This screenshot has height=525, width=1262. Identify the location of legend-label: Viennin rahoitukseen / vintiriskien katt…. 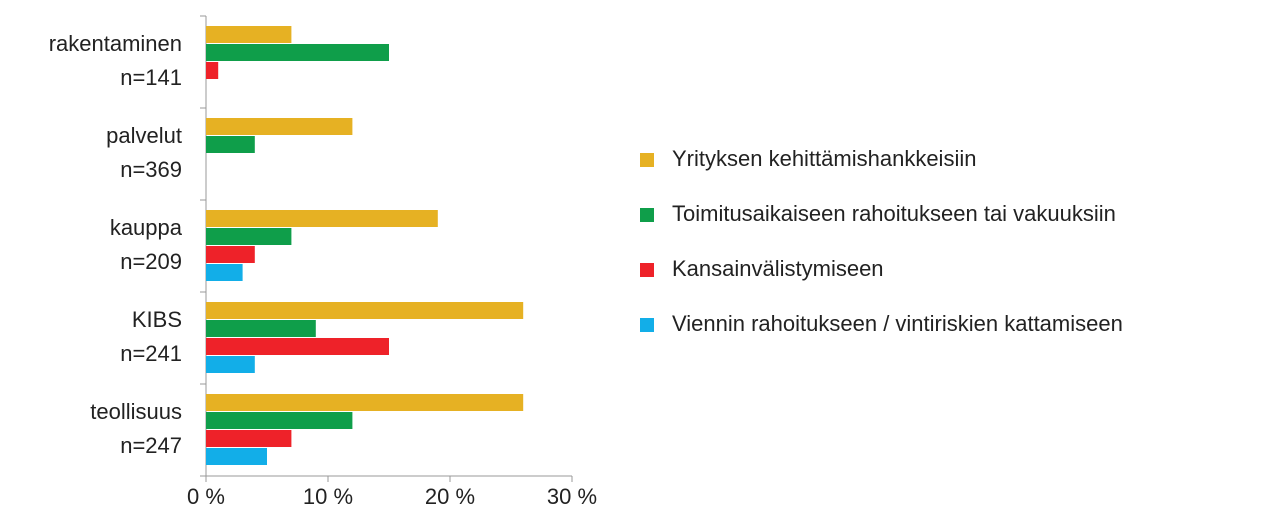
(897, 323).